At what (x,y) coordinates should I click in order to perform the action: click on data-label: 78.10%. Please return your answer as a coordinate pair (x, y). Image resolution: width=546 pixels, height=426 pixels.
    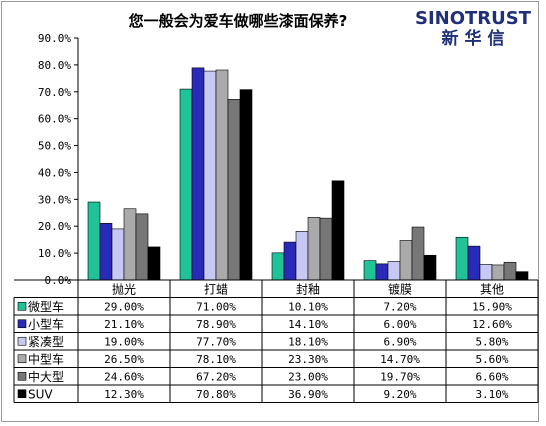
    Looking at the image, I should click on (216, 359).